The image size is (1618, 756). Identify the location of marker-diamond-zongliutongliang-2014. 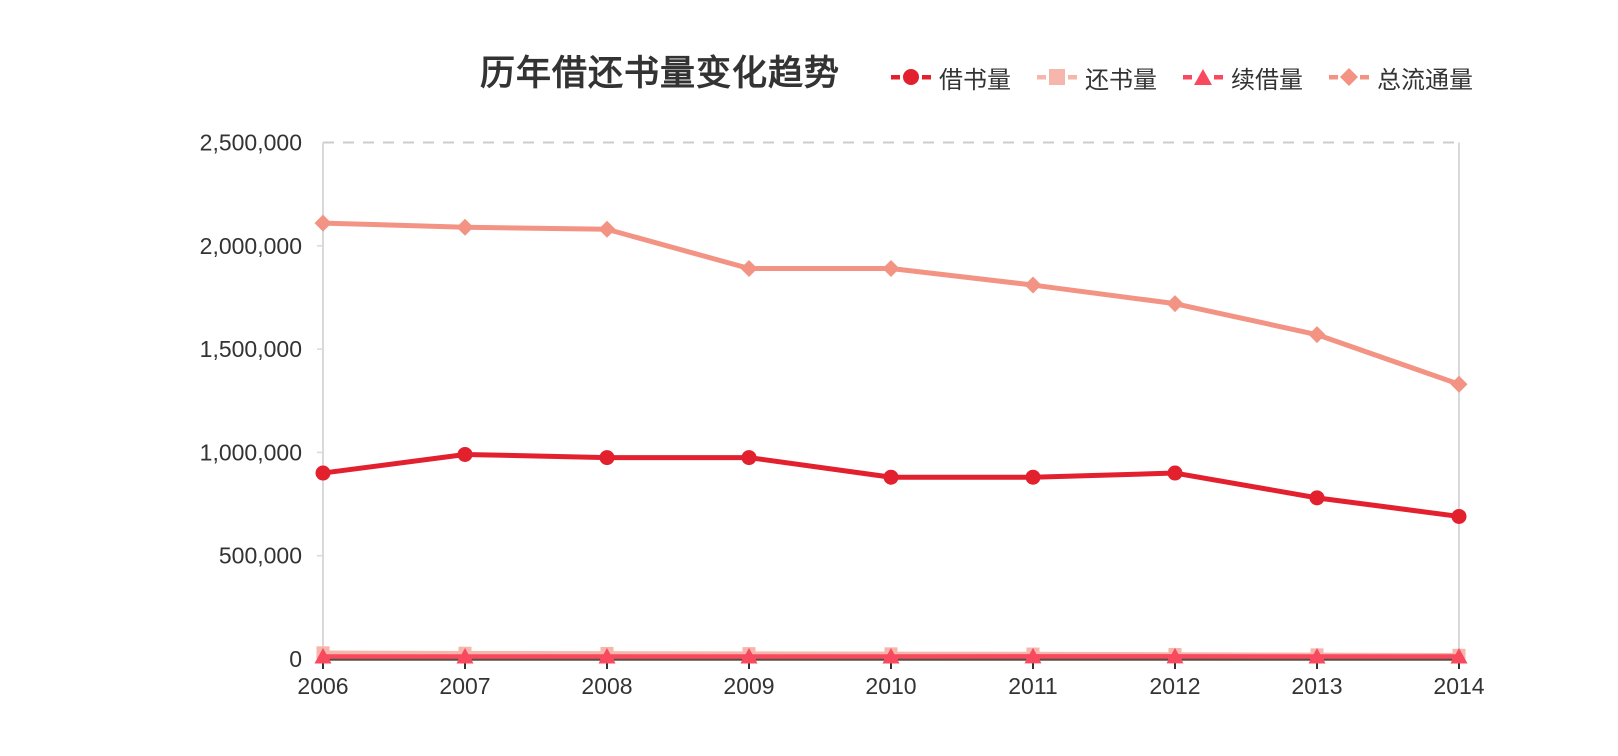
(1459, 384).